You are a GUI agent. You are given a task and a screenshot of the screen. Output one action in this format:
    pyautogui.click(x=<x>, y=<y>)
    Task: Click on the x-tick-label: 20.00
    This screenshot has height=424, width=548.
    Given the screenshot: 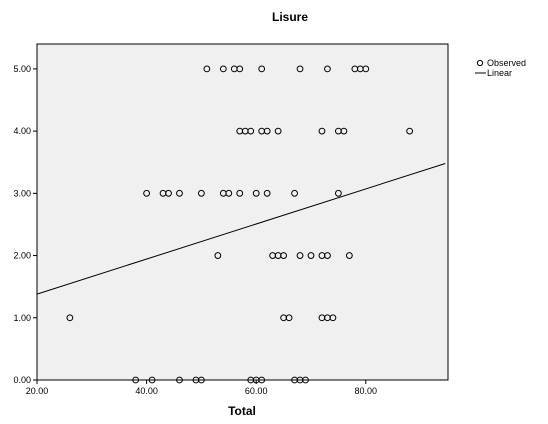 What is the action you would take?
    pyautogui.click(x=37, y=391)
    